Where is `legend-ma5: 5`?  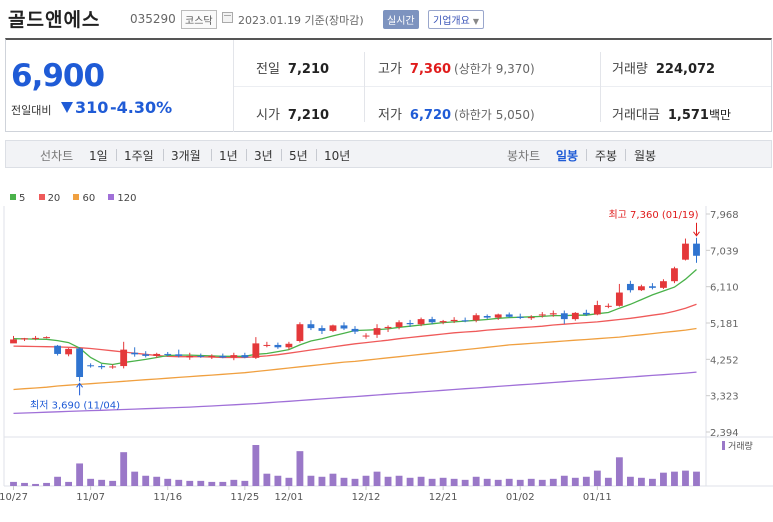 legend-ma5: 5 is located at coordinates (17, 198).